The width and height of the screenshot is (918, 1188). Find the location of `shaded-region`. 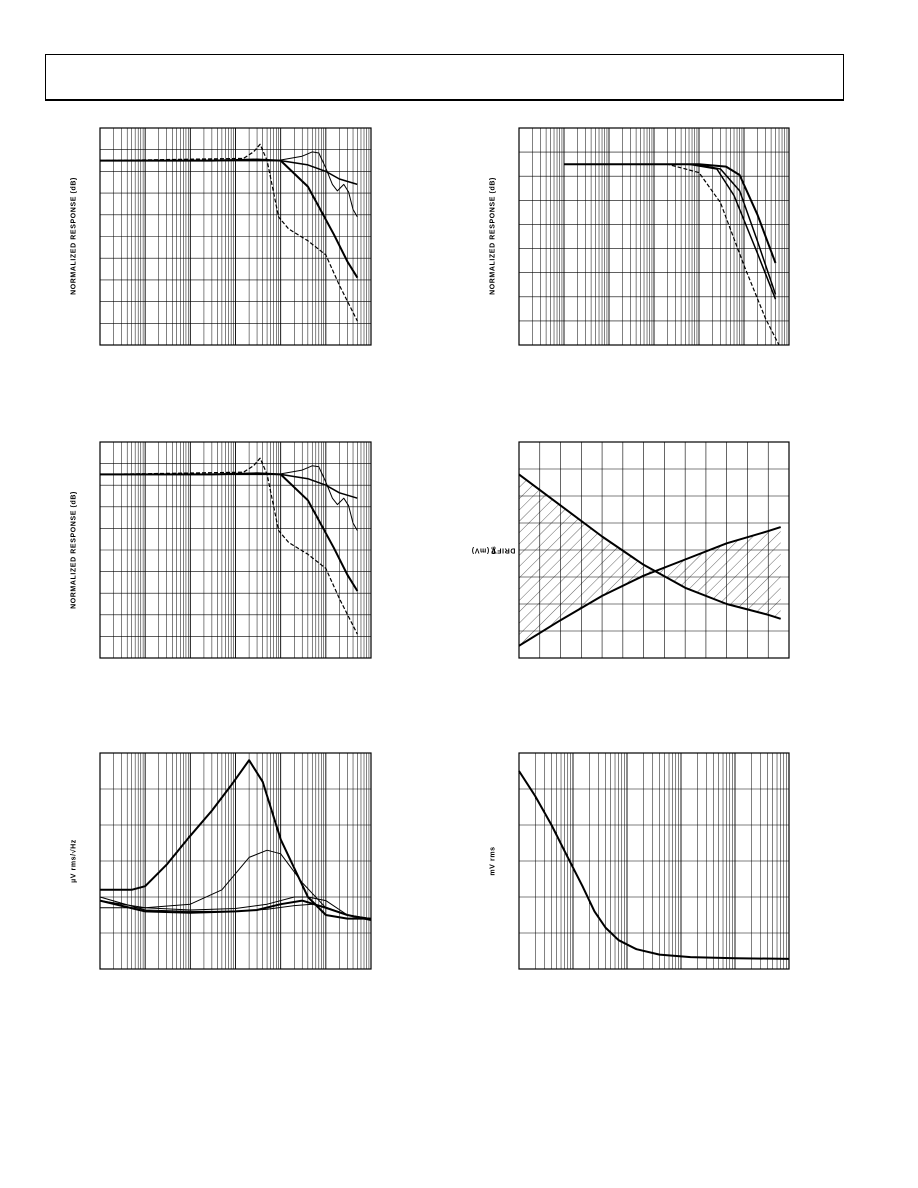

shaded-region is located at coordinates (650, 560).